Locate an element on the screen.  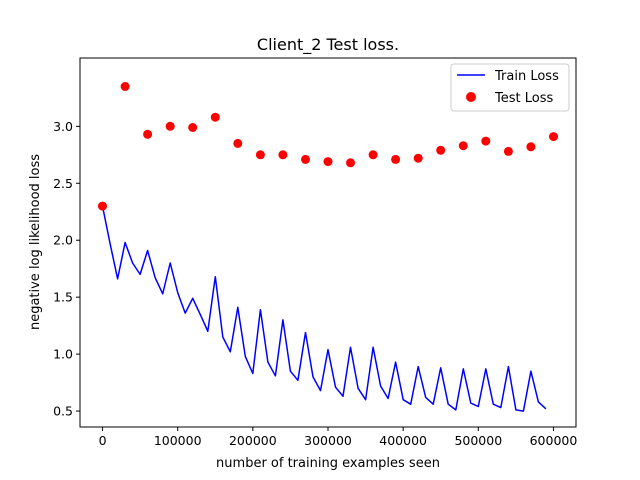
x-axis-ticks: 0 100000 200000 300000 400000 500000 600000 is located at coordinates (338, 437).